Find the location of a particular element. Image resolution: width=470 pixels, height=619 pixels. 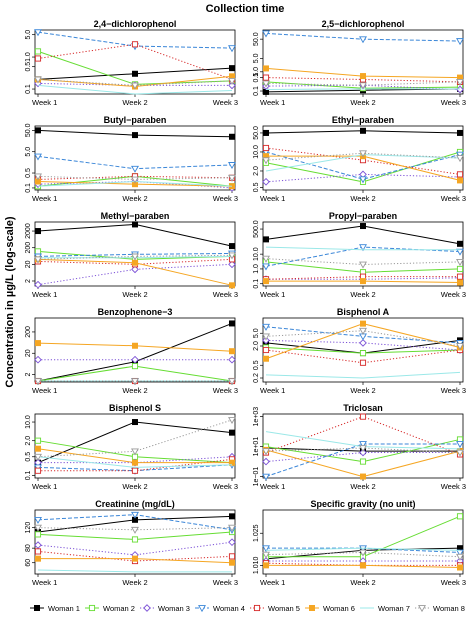

legend-item: Woman 7 is located at coordinates (385, 608).